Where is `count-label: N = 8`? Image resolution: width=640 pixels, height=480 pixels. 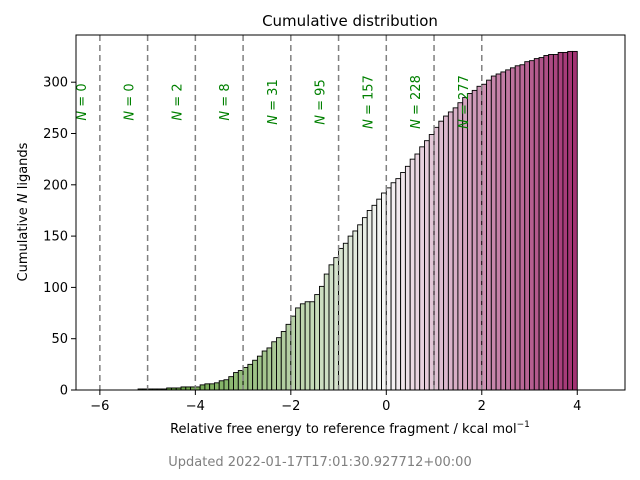
count-label: N = 8 is located at coordinates (225, 101).